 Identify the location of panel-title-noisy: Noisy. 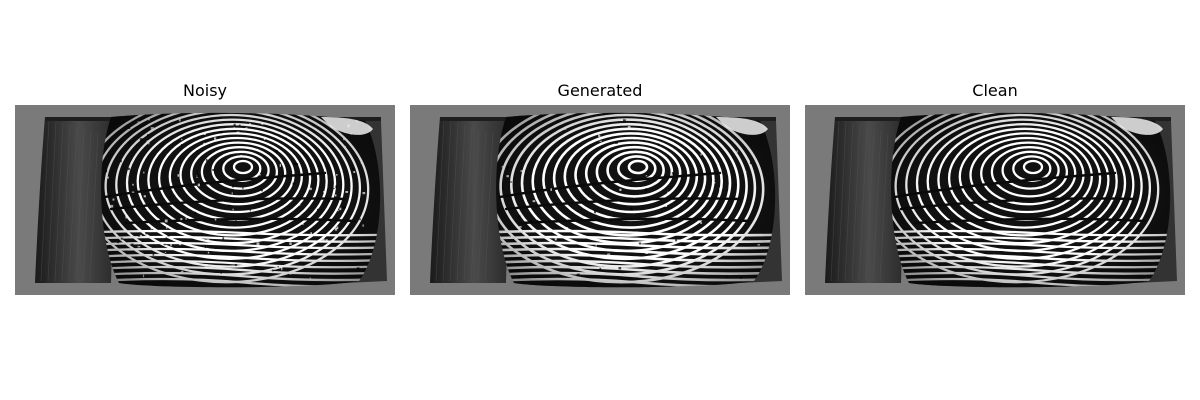
(204, 90).